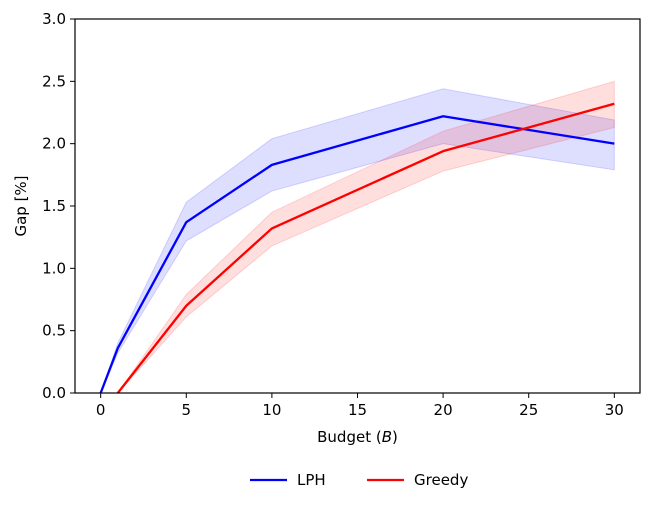 This screenshot has height=509, width=664. Describe the element at coordinates (311, 480) in the screenshot. I see `legend-label-lph: LPH` at that location.